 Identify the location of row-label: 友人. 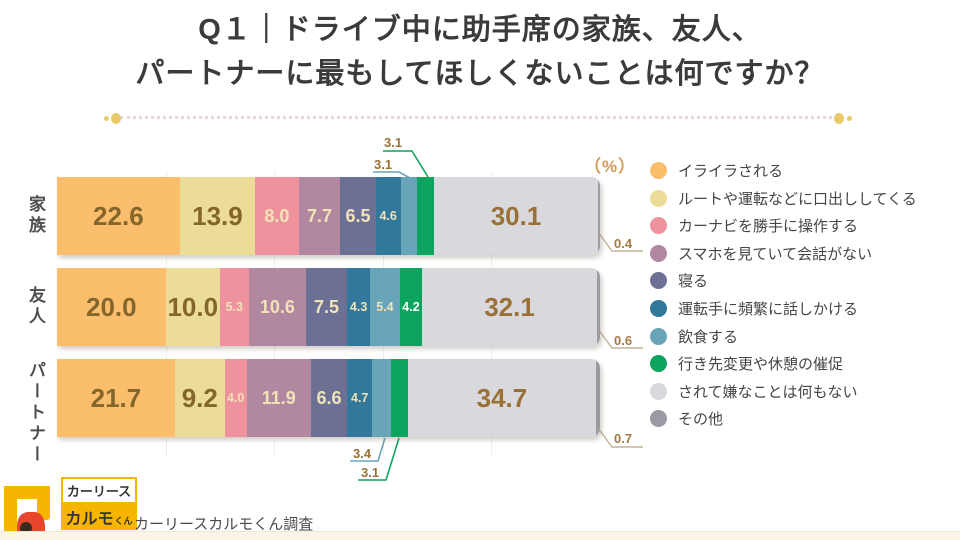
(35, 307).